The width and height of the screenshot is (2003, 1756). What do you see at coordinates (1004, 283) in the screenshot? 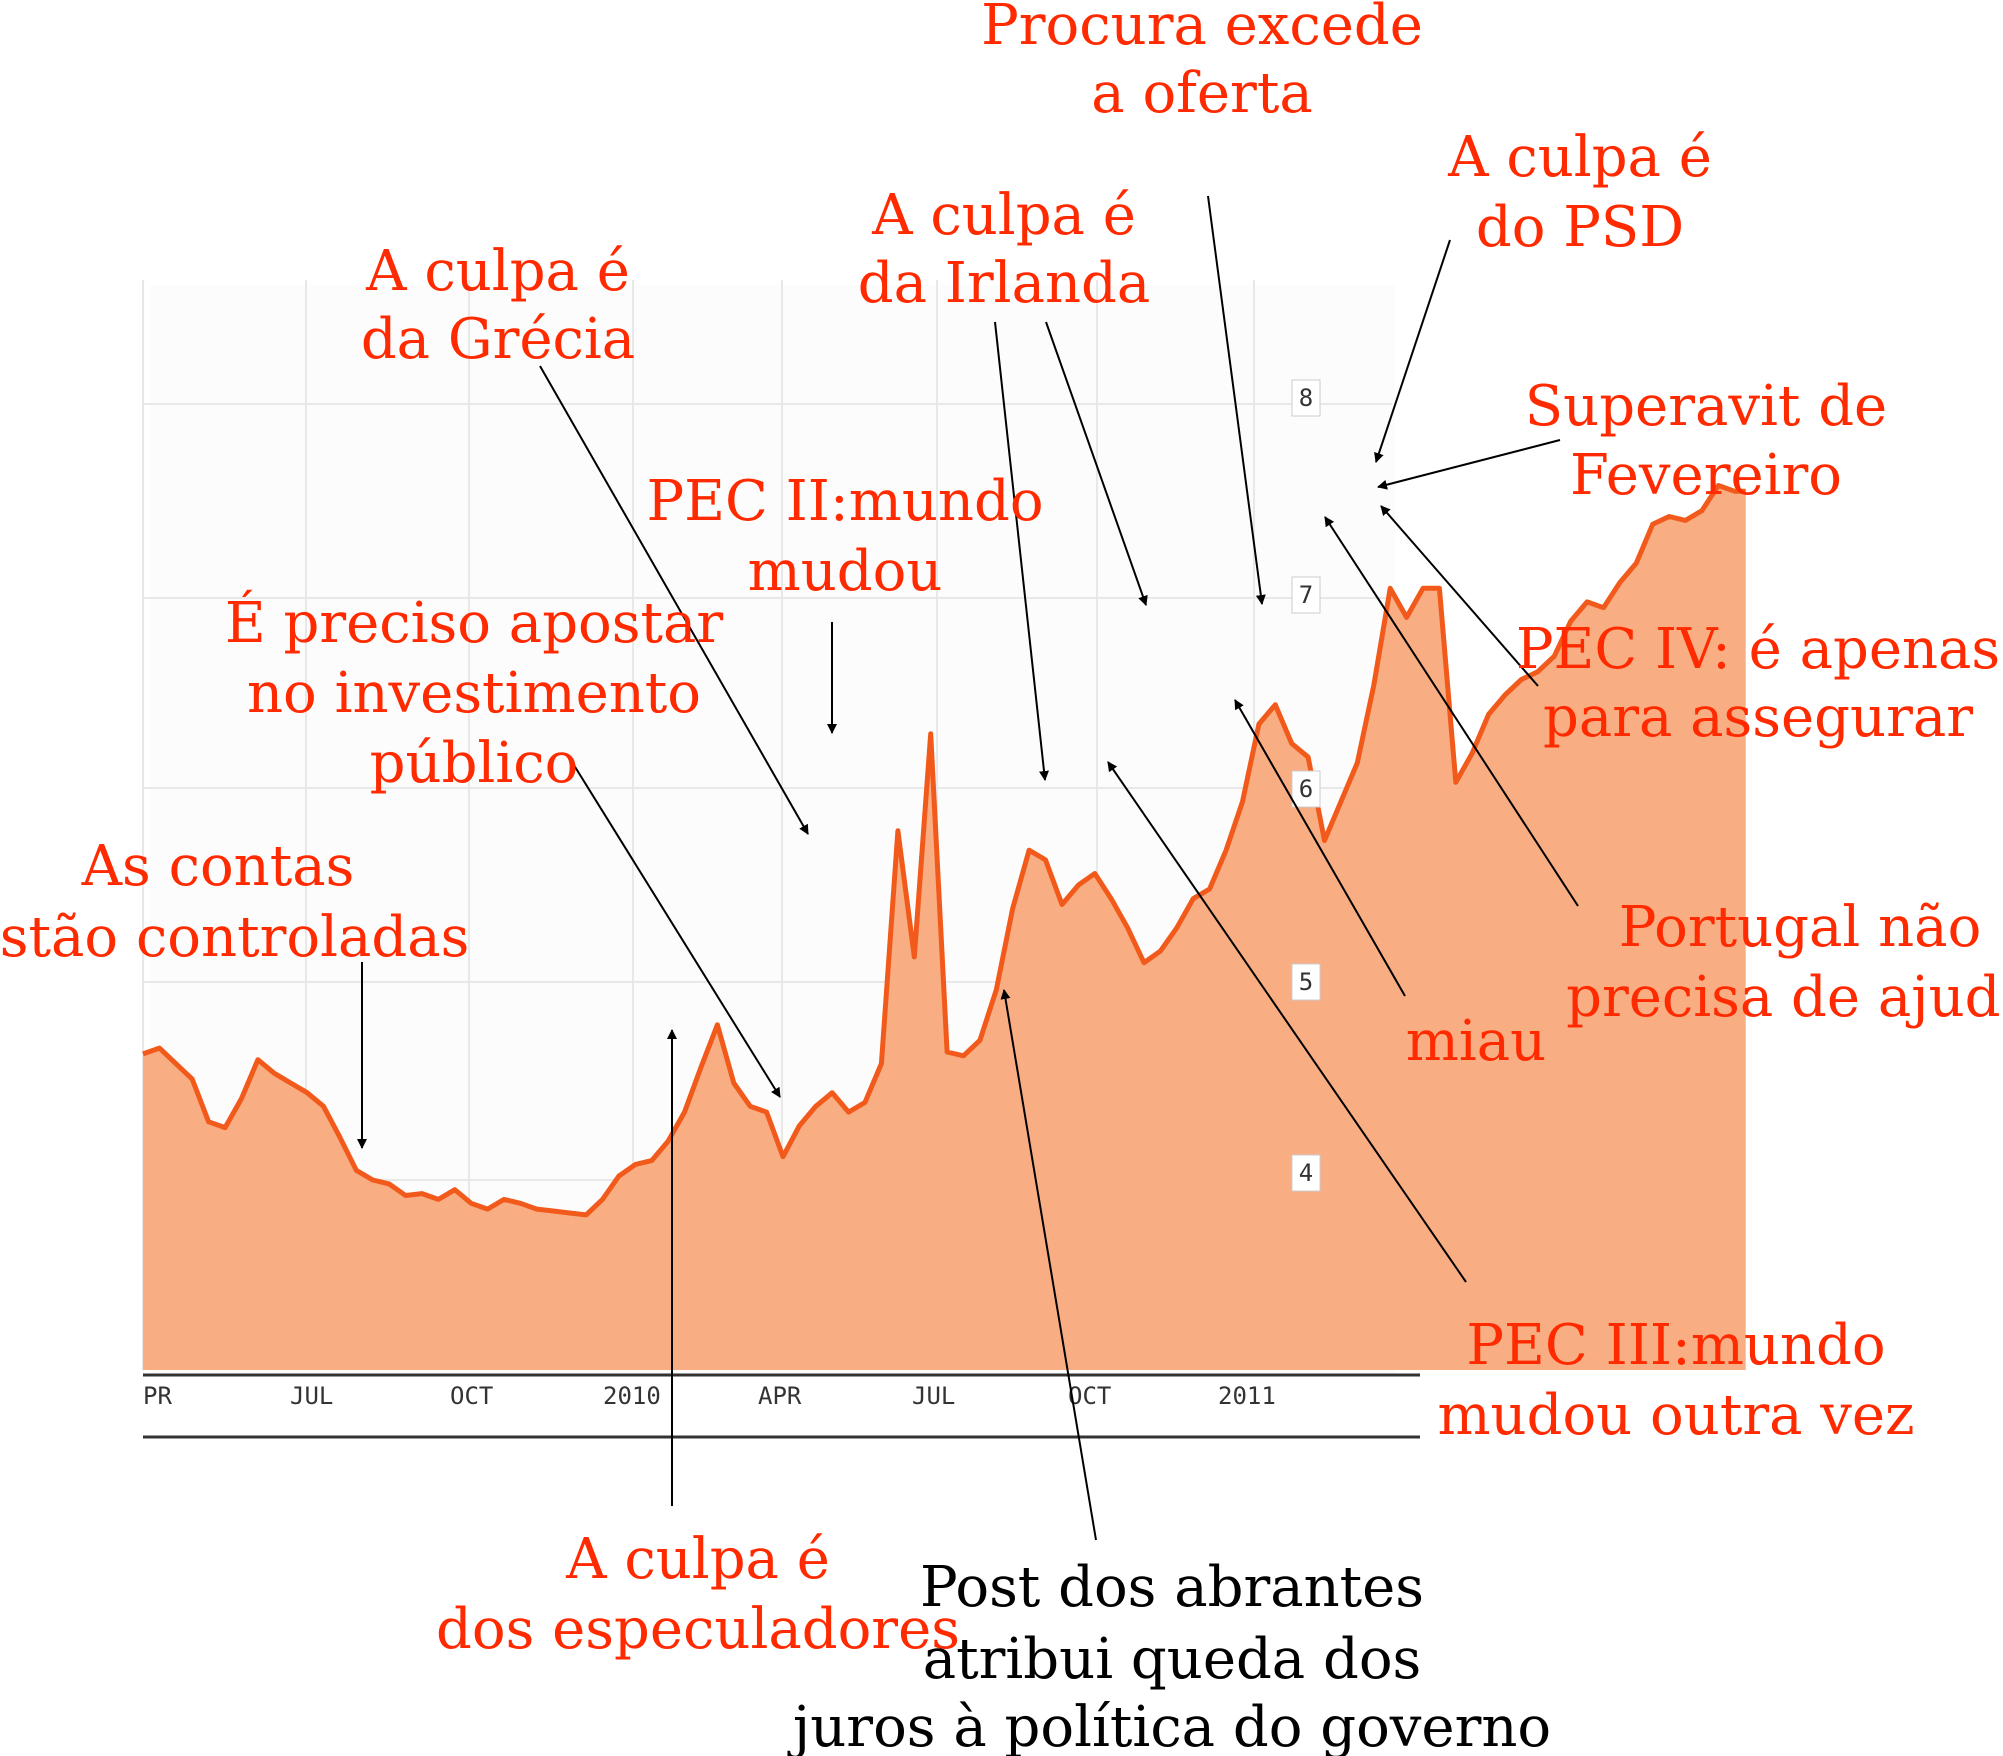
I see `annotation-line: da Irlanda` at bounding box center [1004, 283].